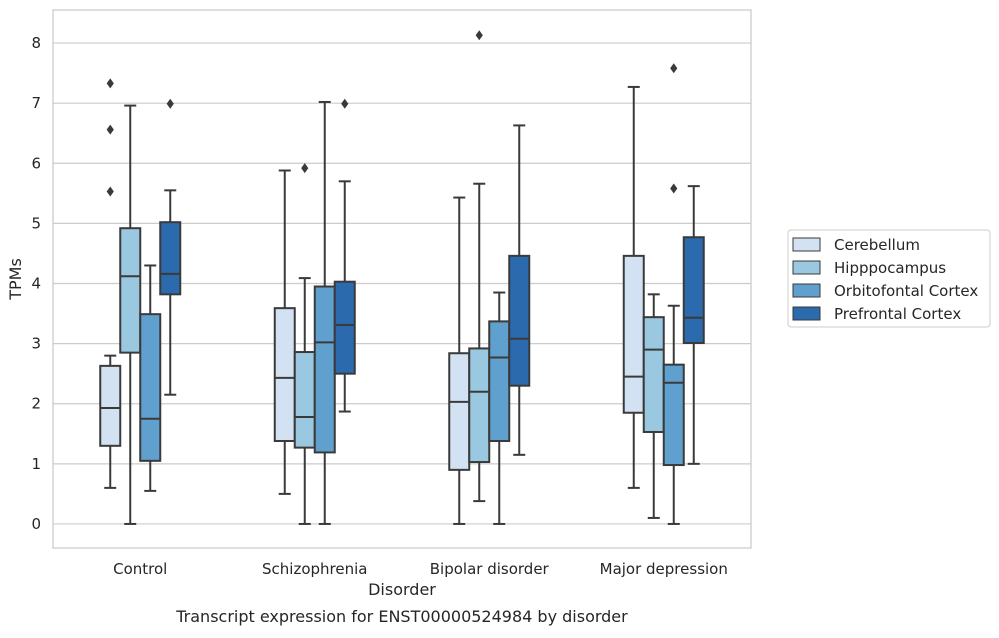 Image resolution: width=999 pixels, height=638 pixels. I want to click on x-tick-label: Schizophrenia, so click(314, 569).